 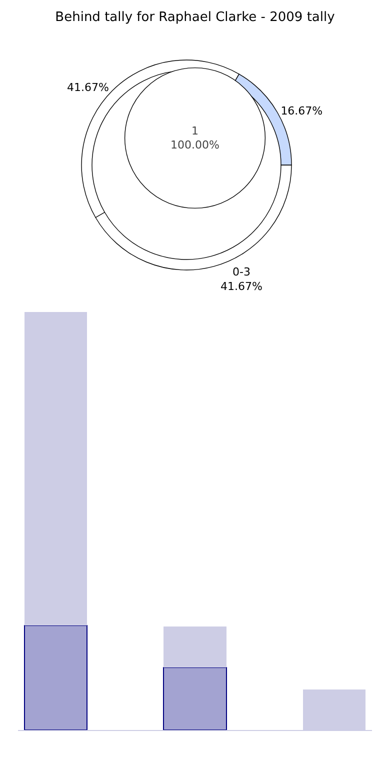 What do you see at coordinates (195, 145) in the screenshot?
I see `data-label: 100.00%` at bounding box center [195, 145].